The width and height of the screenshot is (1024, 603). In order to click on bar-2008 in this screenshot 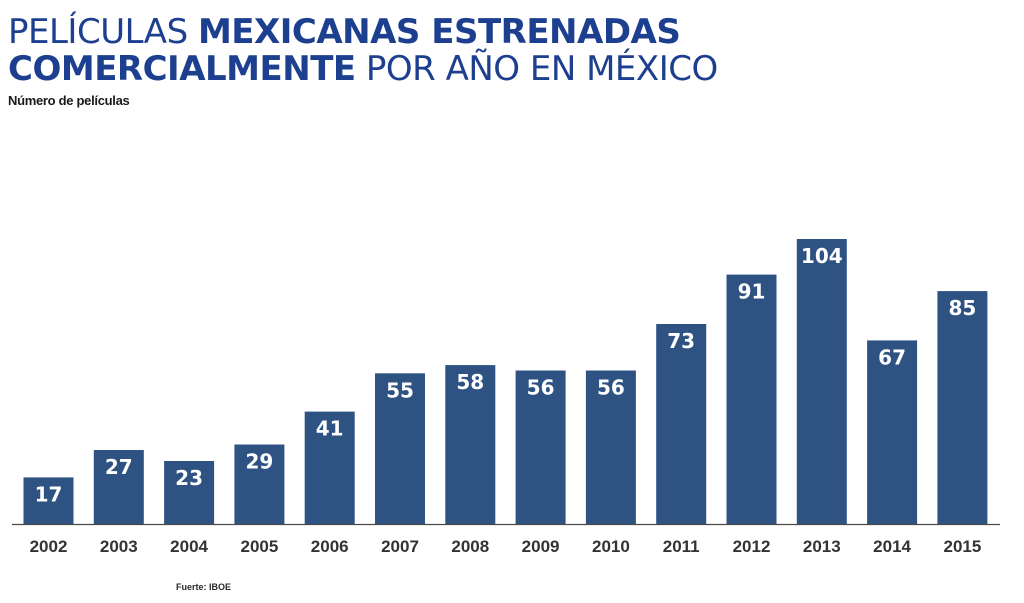, I will do `click(470, 444)`.